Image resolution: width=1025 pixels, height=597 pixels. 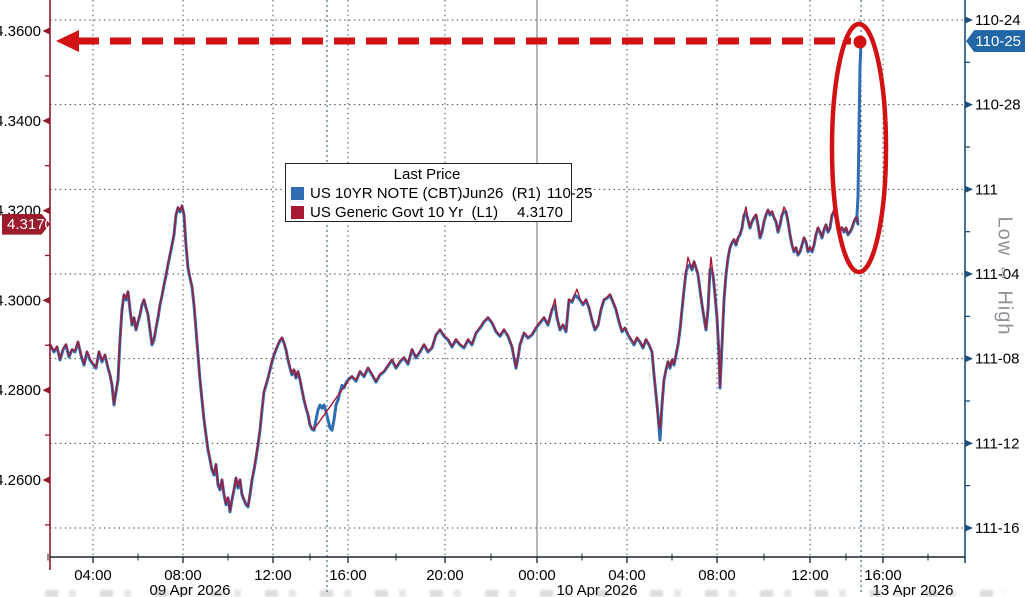 What do you see at coordinates (998, 20) in the screenshot?
I see `right-axis-tick-label: 110-24` at bounding box center [998, 20].